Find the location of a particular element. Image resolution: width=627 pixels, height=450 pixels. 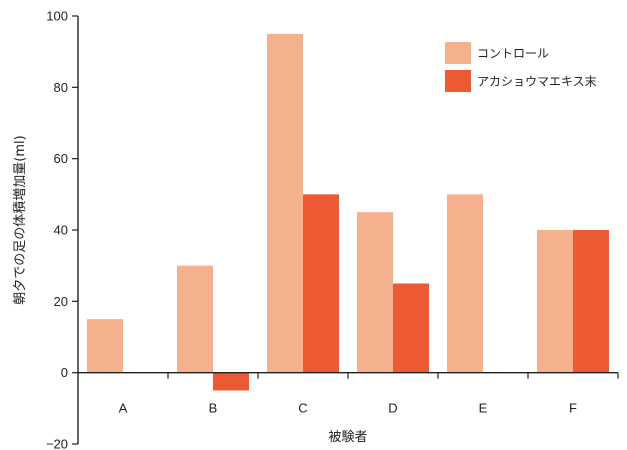

legend-label-2: アカショウマエキス末 is located at coordinates (537, 82).